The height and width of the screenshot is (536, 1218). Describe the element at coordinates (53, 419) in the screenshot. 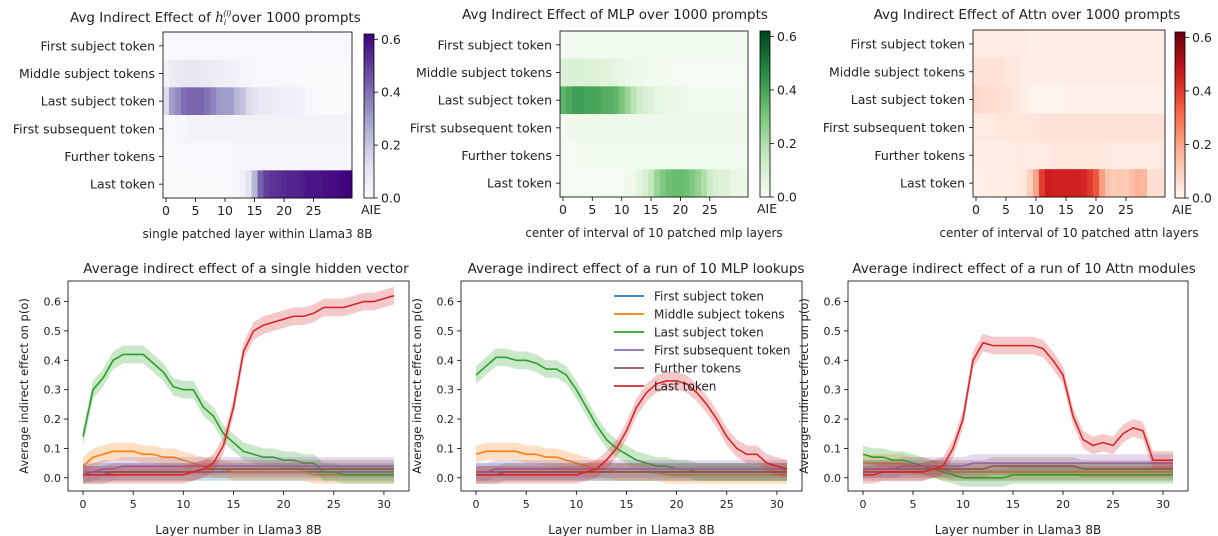

I see `y-tick-label: 0.2` at that location.